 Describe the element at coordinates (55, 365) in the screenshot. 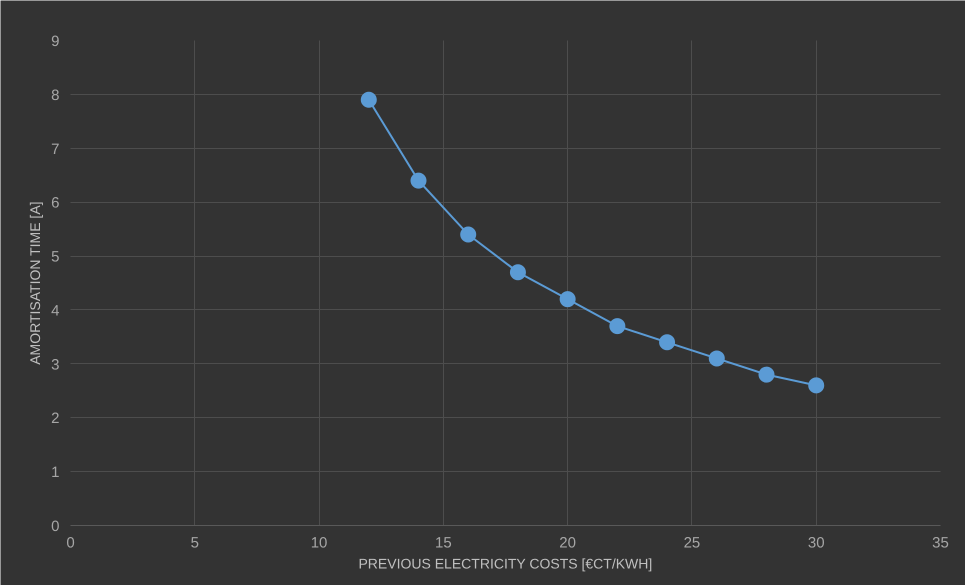

I see `y-tick-label: 3` at that location.